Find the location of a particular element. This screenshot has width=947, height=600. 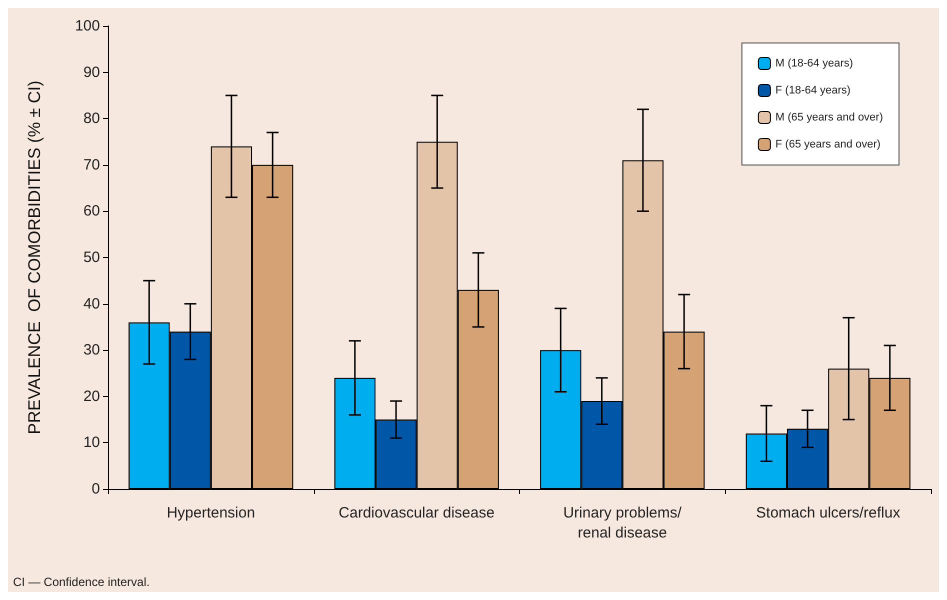

y-tick-label: 10 is located at coordinates (91, 443).